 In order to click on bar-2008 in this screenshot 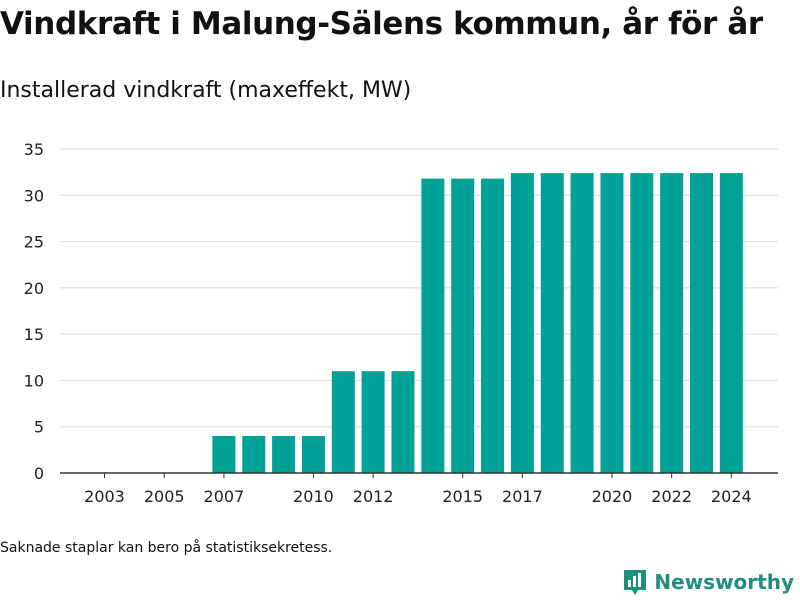, I will do `click(254, 454)`.